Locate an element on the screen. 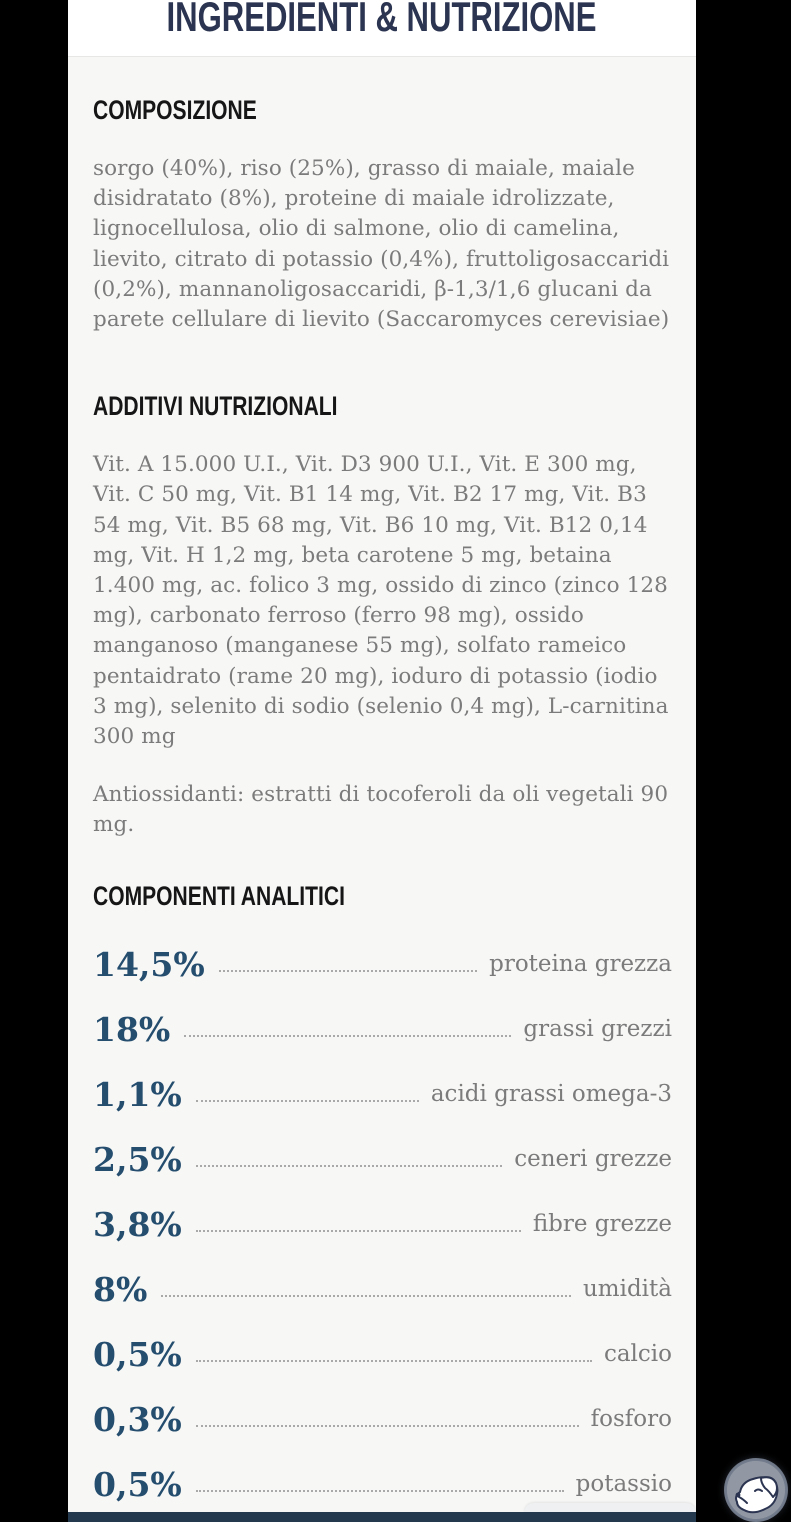  additivi-heading: ADDITIVI NUTRIZIONALI is located at coordinates (215, 406).